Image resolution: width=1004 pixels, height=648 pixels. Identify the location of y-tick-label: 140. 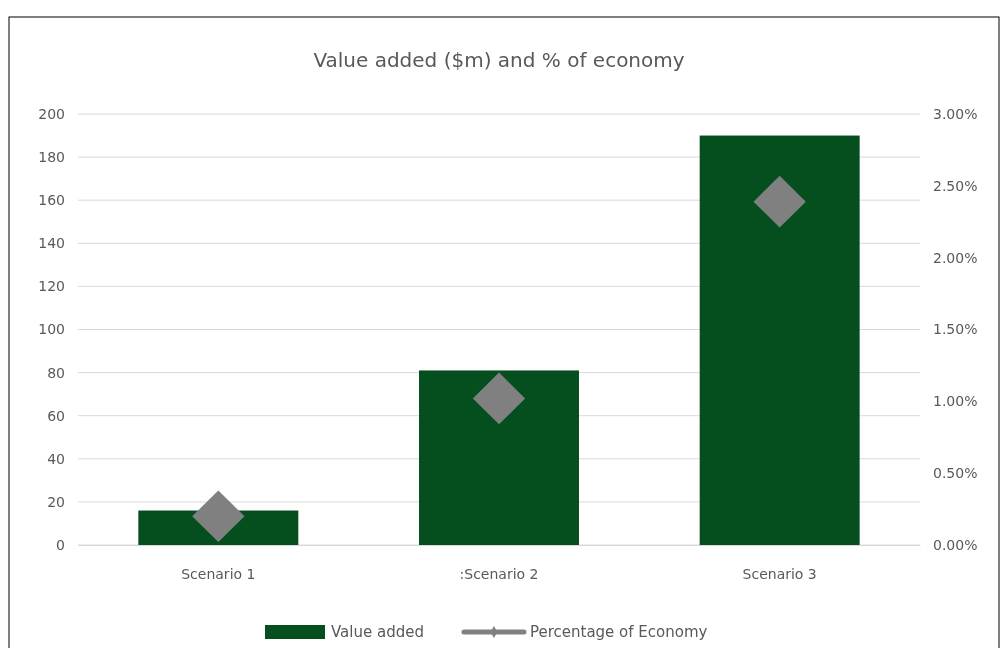
(51, 243).